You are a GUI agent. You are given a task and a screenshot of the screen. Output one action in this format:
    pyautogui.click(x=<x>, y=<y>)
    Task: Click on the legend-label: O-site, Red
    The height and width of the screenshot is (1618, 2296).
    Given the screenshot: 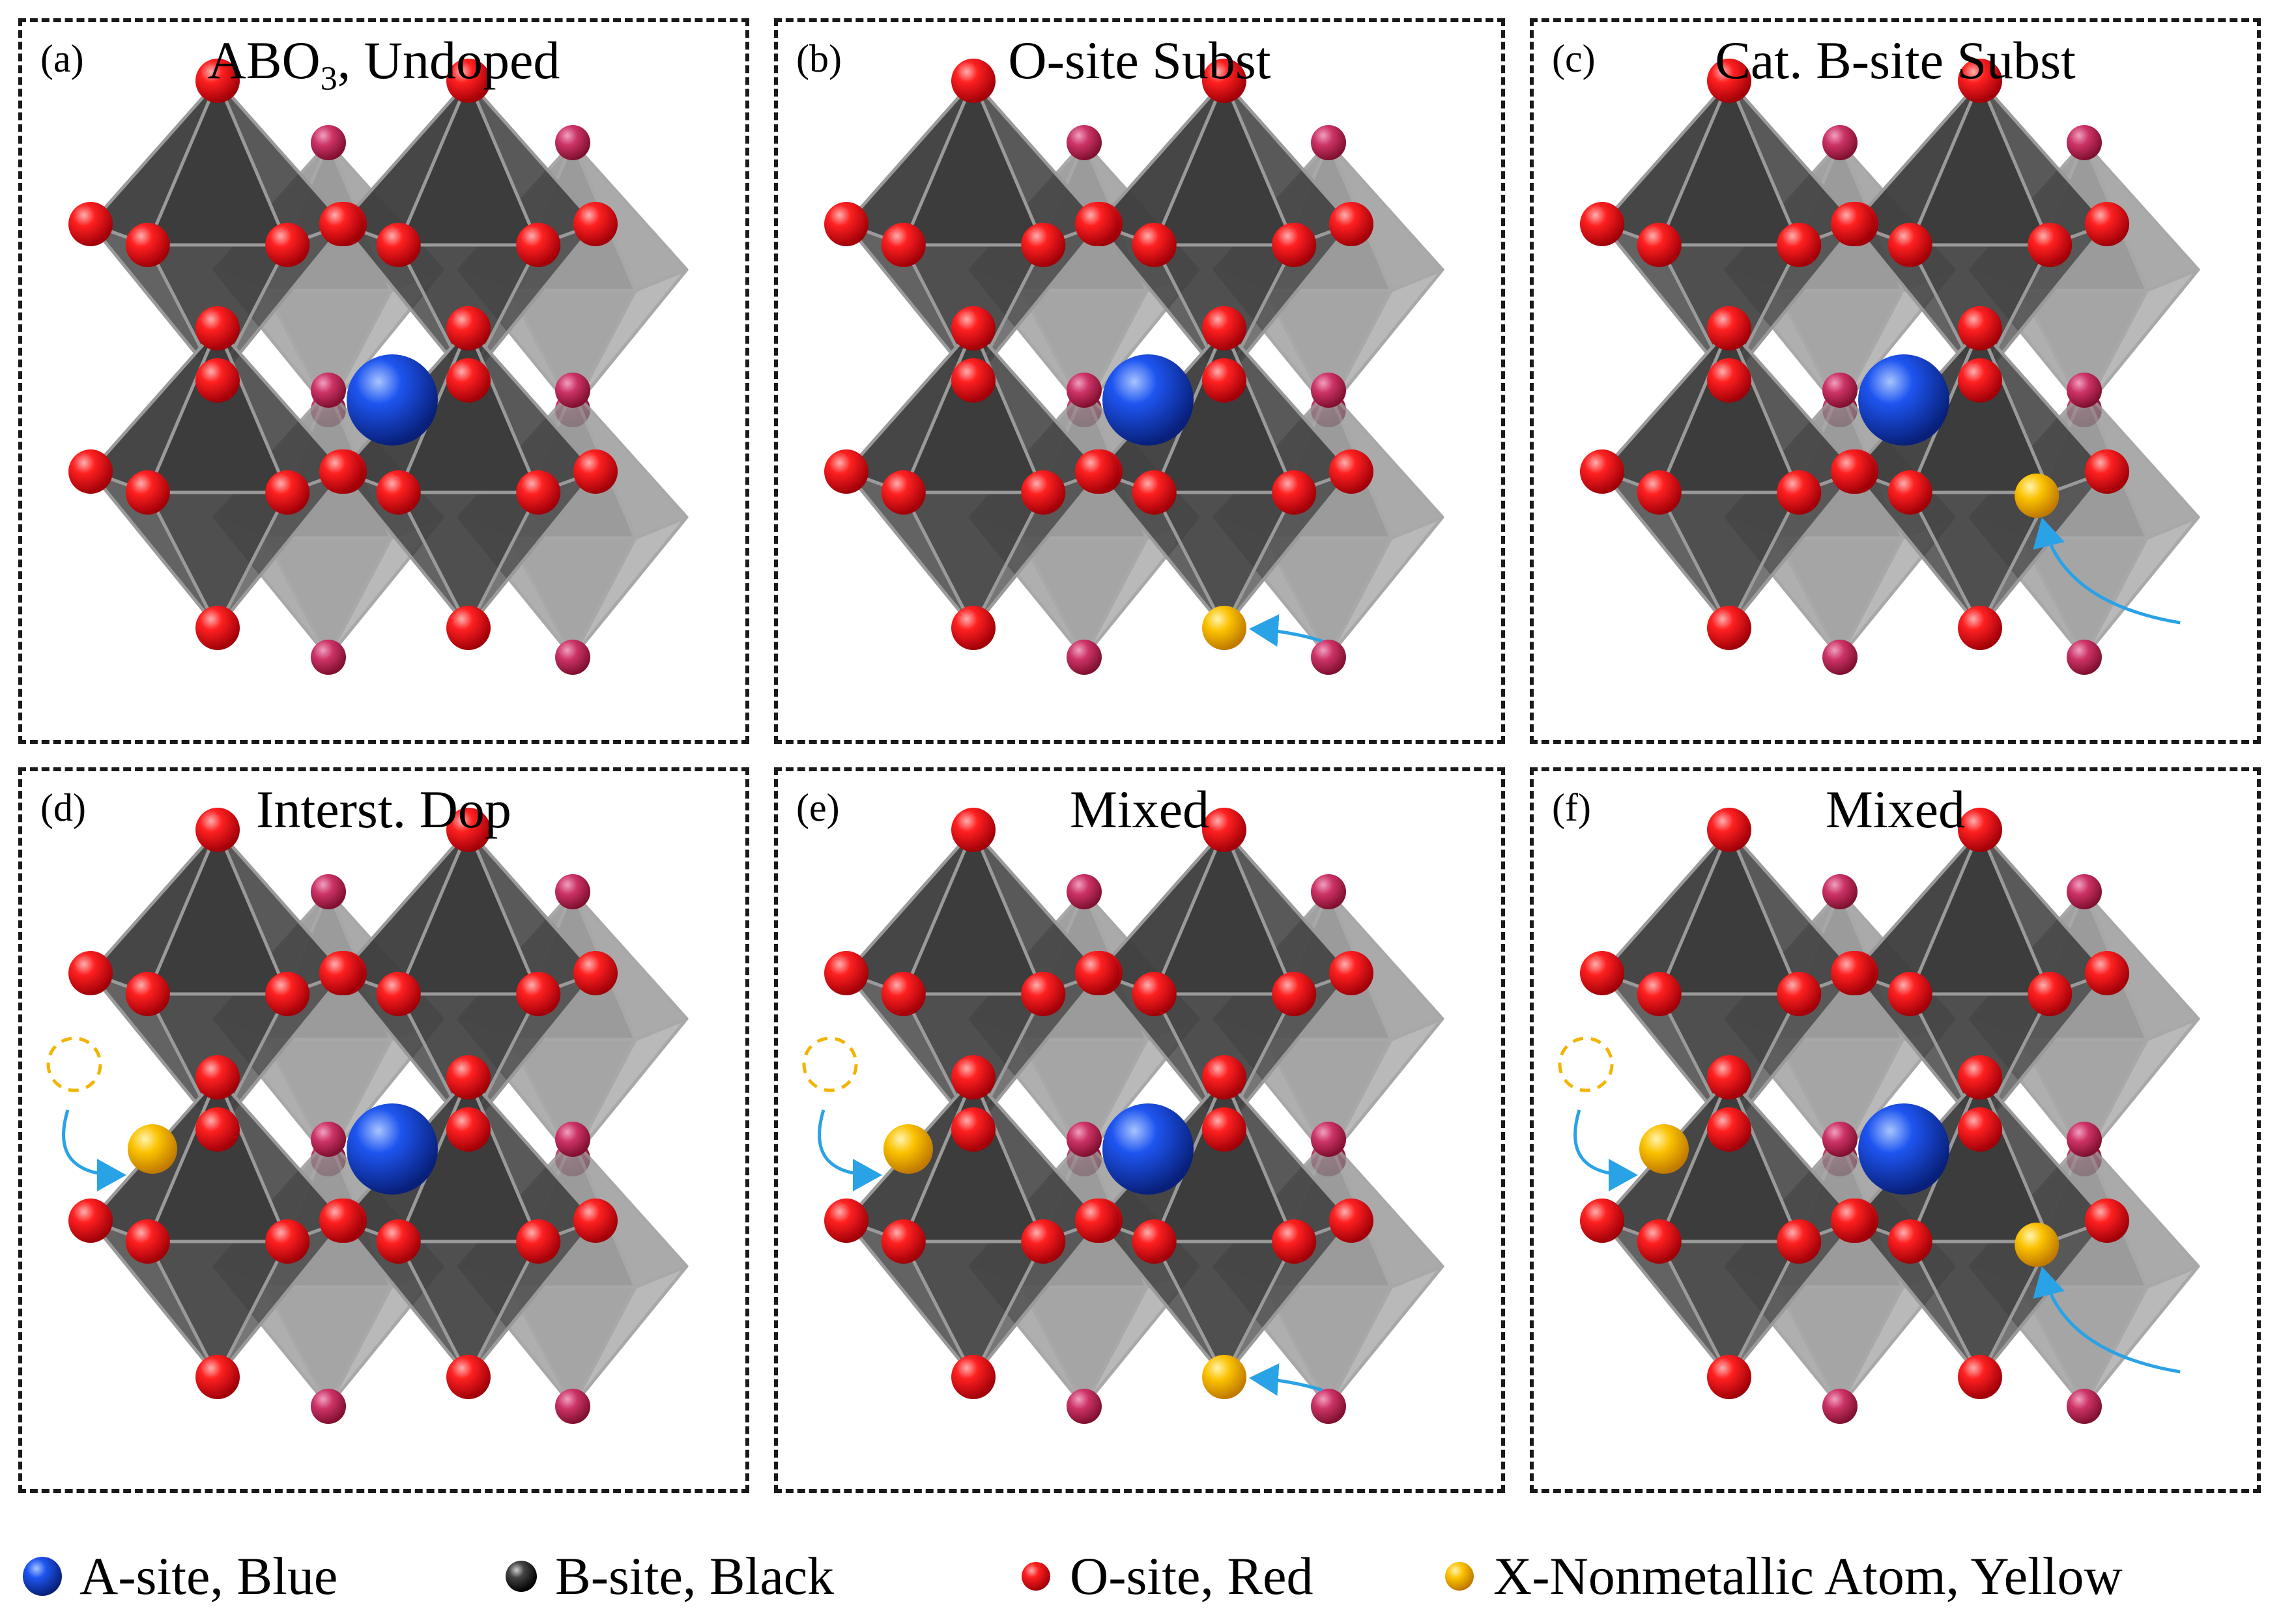 What is the action you would take?
    pyautogui.click(x=1191, y=1576)
    